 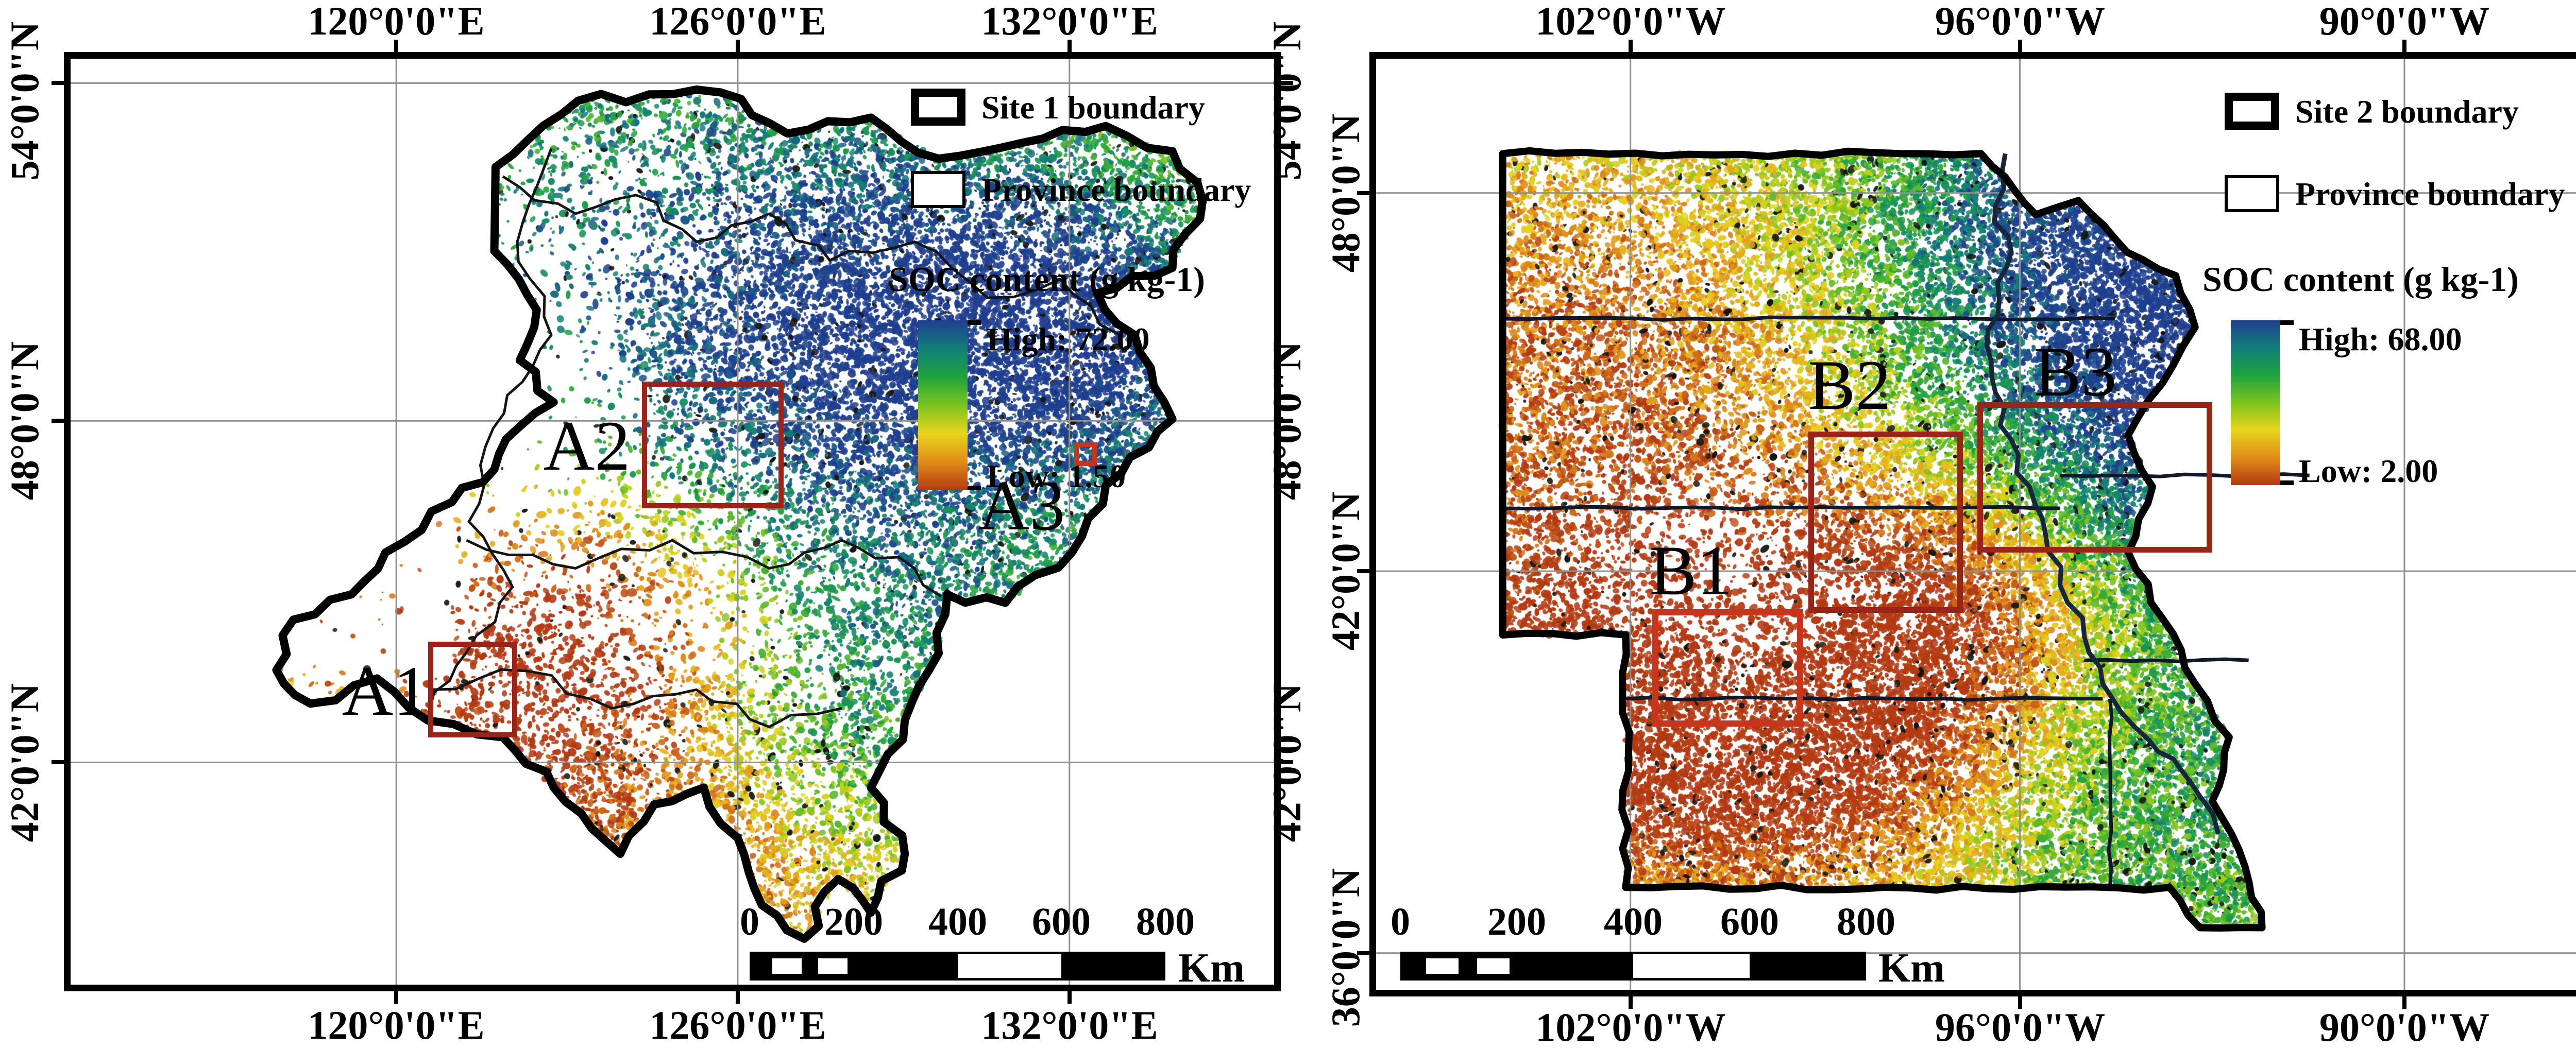 What do you see at coordinates (2430, 194) in the screenshot?
I see `site2-legend-province-boundary-label: Province boundary` at bounding box center [2430, 194].